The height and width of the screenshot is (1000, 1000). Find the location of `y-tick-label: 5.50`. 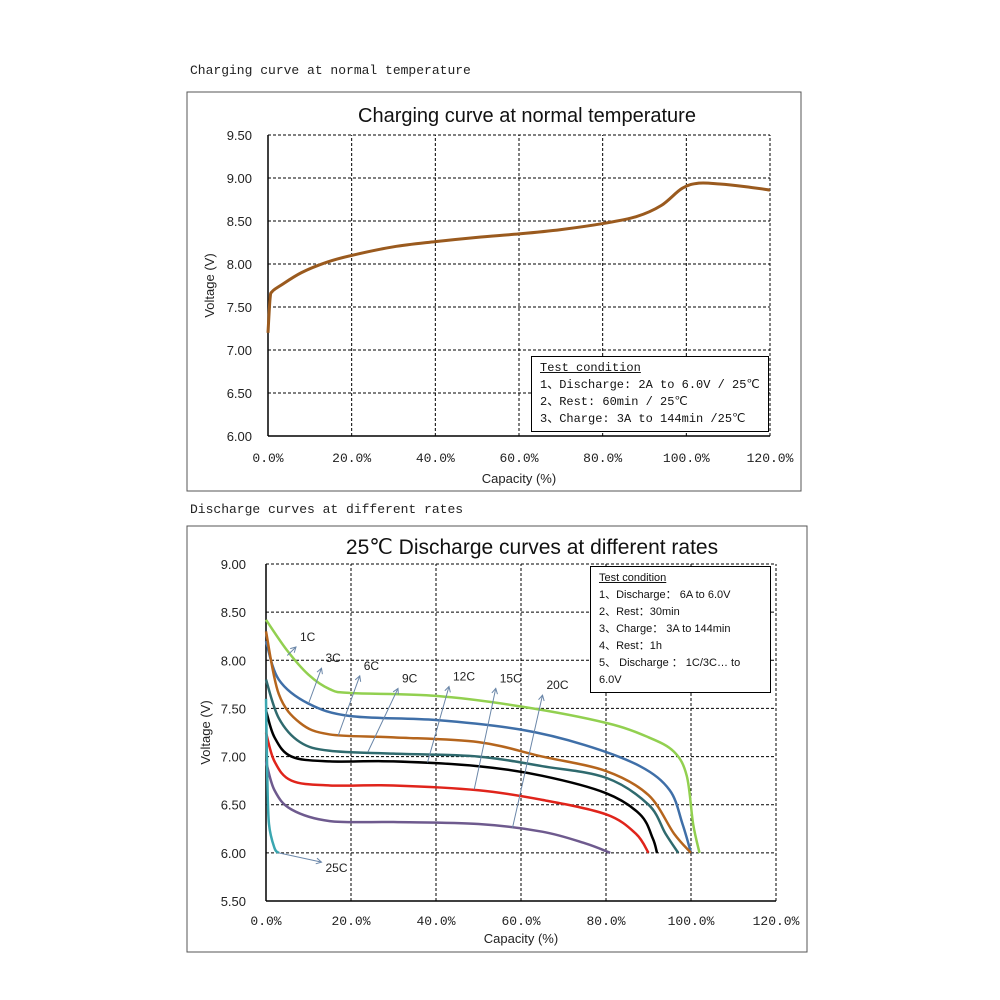

y-tick-label: 5.50 is located at coordinates (233, 901).